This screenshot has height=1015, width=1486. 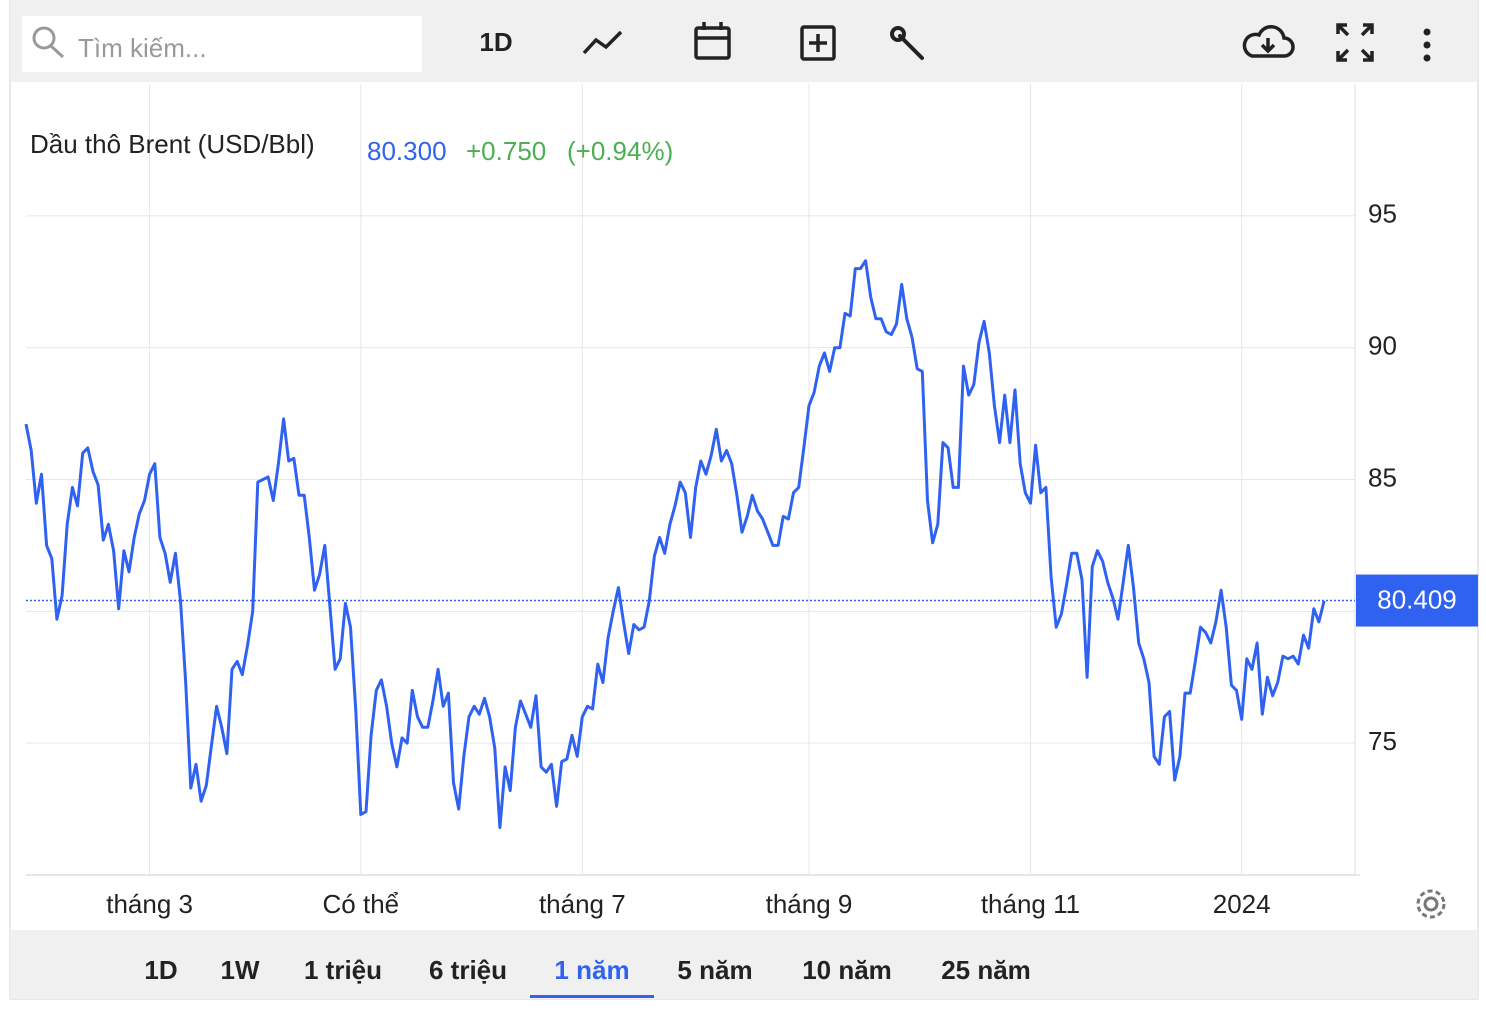 What do you see at coordinates (495, 42) in the screenshot?
I see `interval-button: 1D` at bounding box center [495, 42].